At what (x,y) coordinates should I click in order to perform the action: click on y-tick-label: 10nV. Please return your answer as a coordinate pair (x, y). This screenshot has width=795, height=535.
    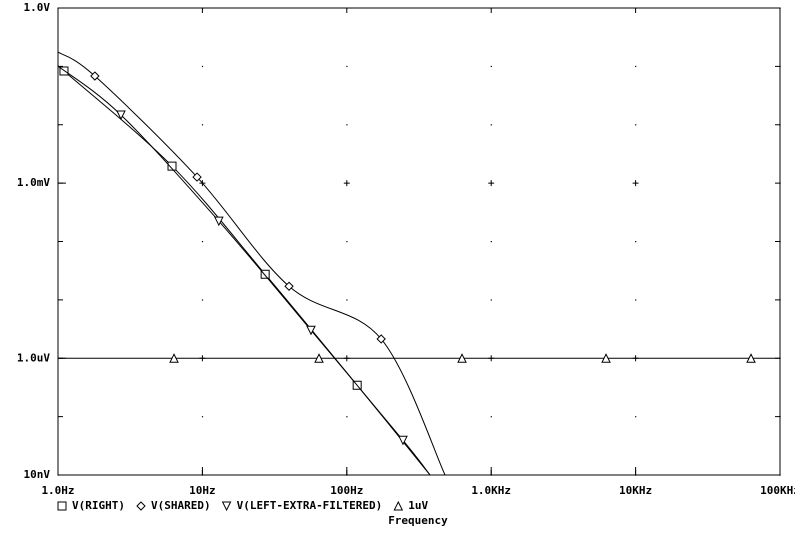
    Looking at the image, I should click on (37, 474).